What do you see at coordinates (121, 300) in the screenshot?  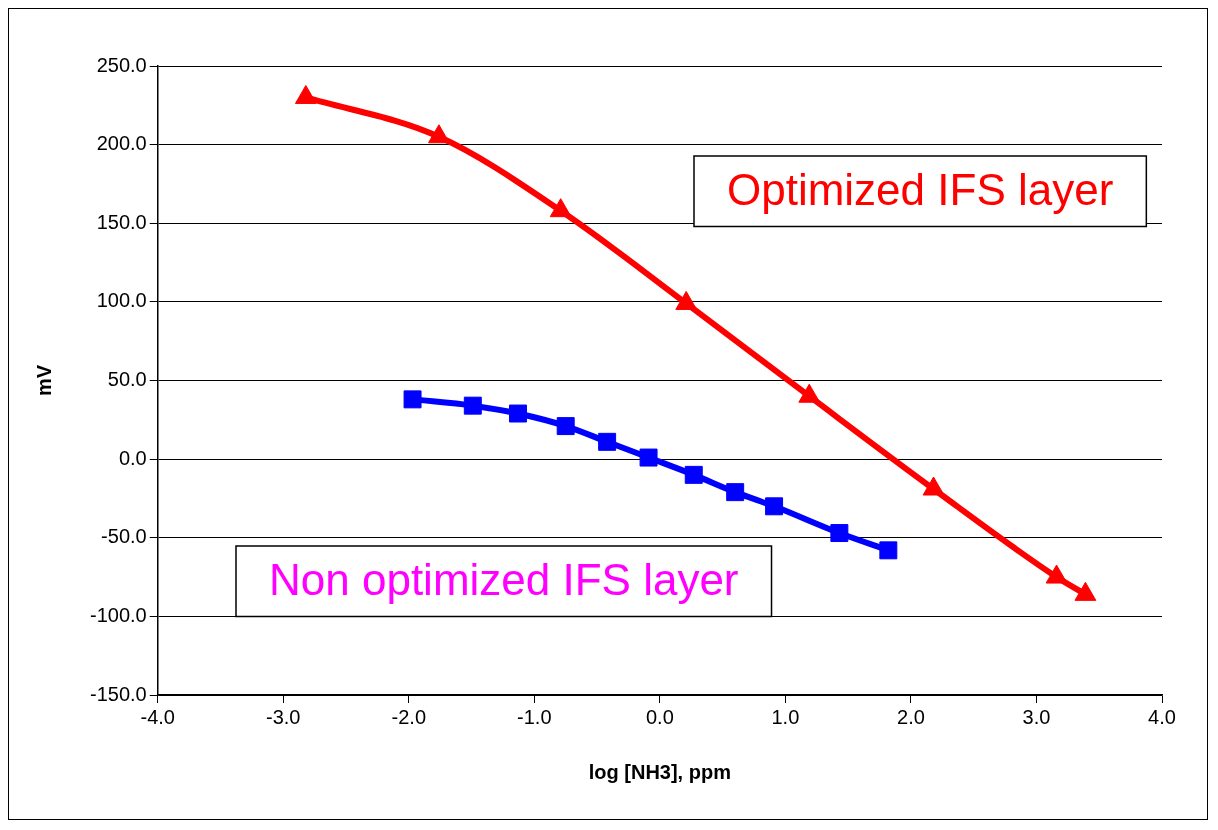 I see `y-tick-label: 100.0` at bounding box center [121, 300].